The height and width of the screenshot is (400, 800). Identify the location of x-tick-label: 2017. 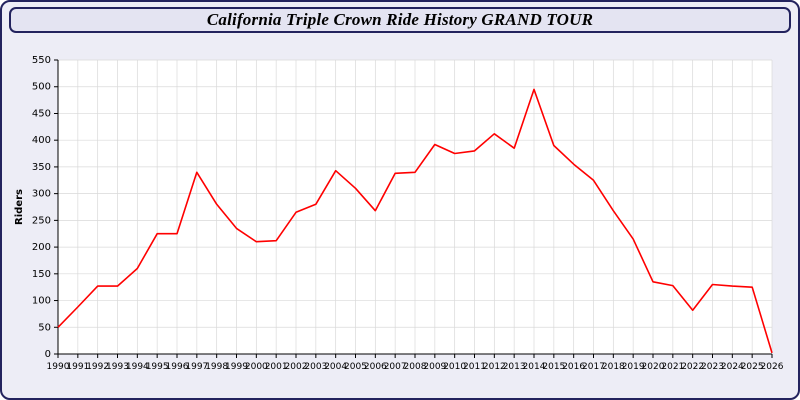
(593, 367).